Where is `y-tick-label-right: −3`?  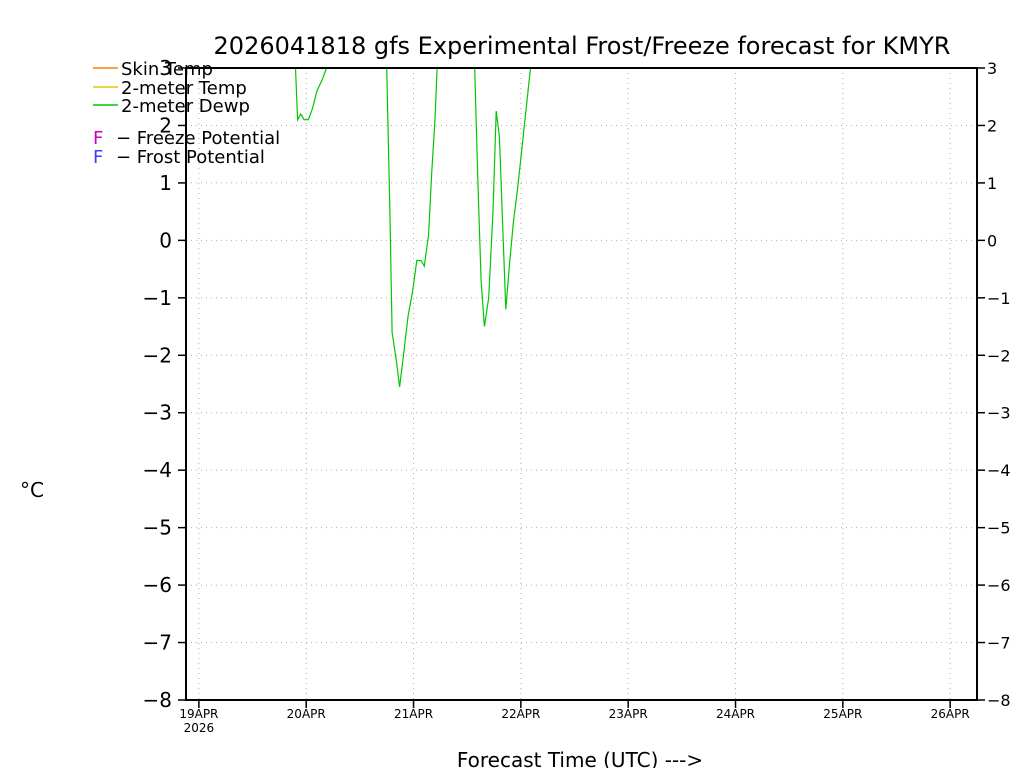 y-tick-label-right: −3 is located at coordinates (999, 413).